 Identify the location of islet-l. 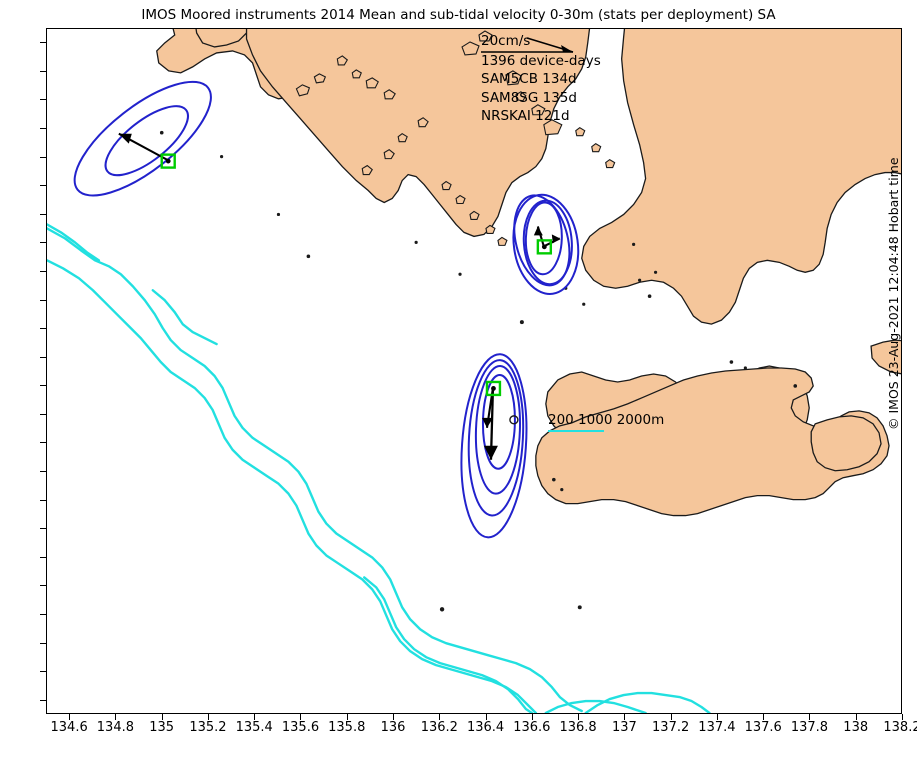
(402, 138).